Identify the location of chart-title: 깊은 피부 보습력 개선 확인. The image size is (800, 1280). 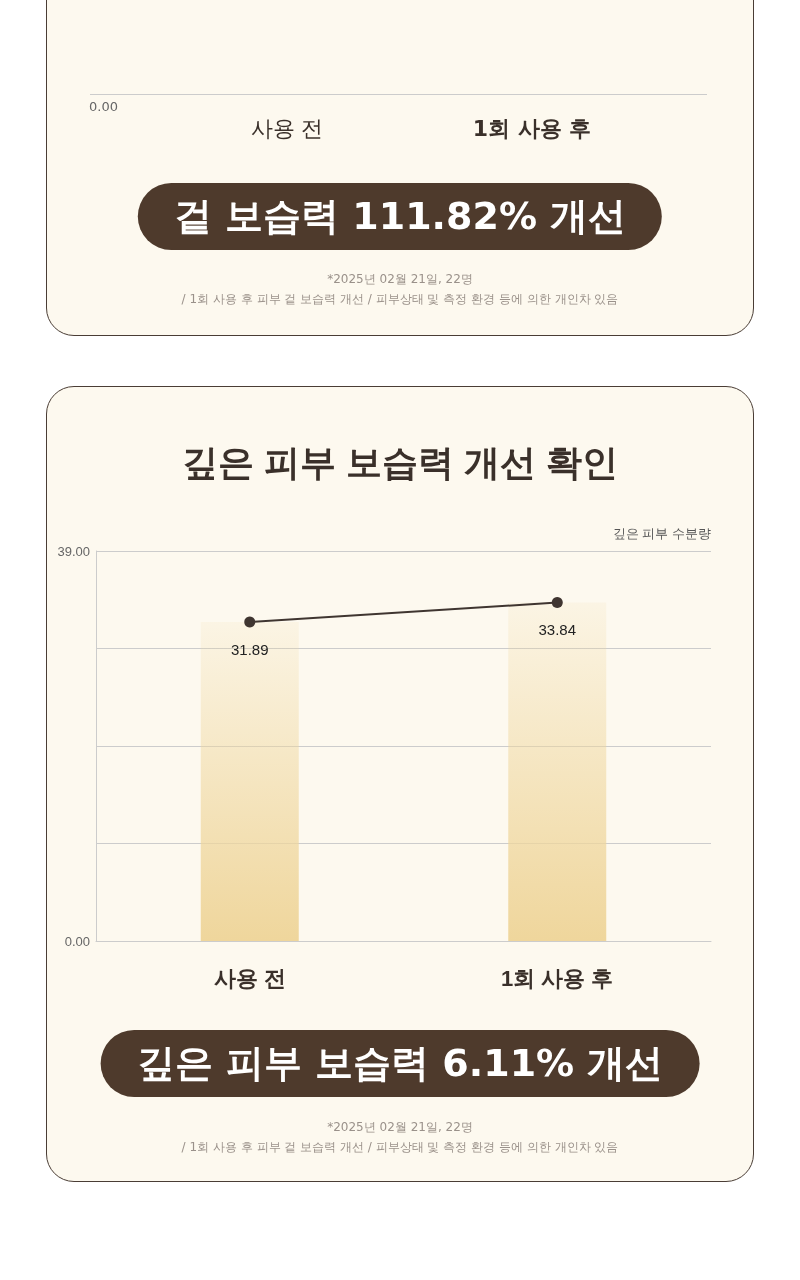
(399, 462).